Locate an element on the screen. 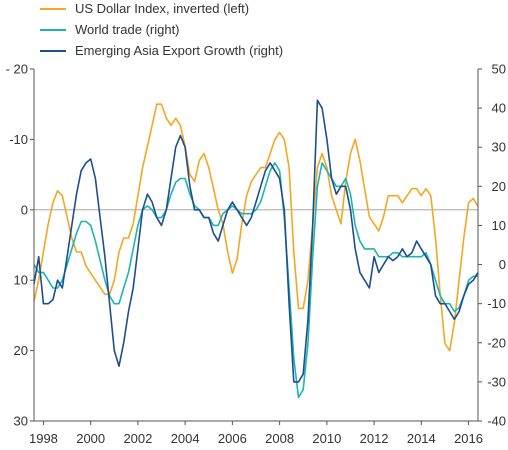  right-tick-label: 30 is located at coordinates (499, 147).